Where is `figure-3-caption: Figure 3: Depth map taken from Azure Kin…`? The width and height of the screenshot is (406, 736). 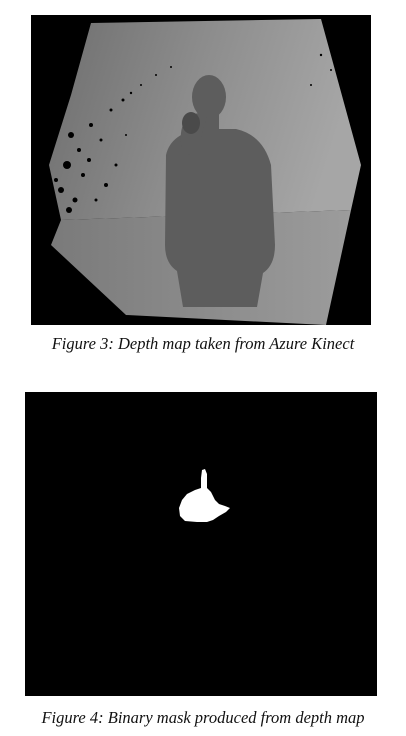 figure-3-caption: Figure 3: Depth map taken from Azure Kin… is located at coordinates (203, 343).